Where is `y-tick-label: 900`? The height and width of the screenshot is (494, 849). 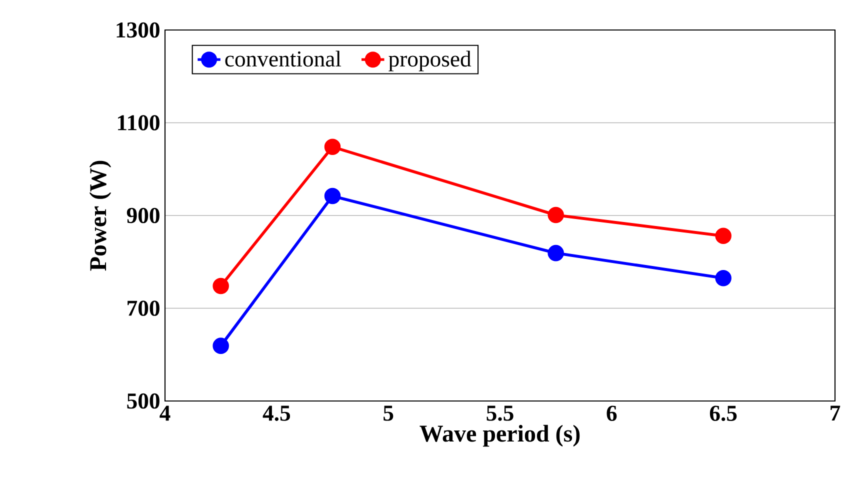
y-tick-label: 900 is located at coordinates (143, 216).